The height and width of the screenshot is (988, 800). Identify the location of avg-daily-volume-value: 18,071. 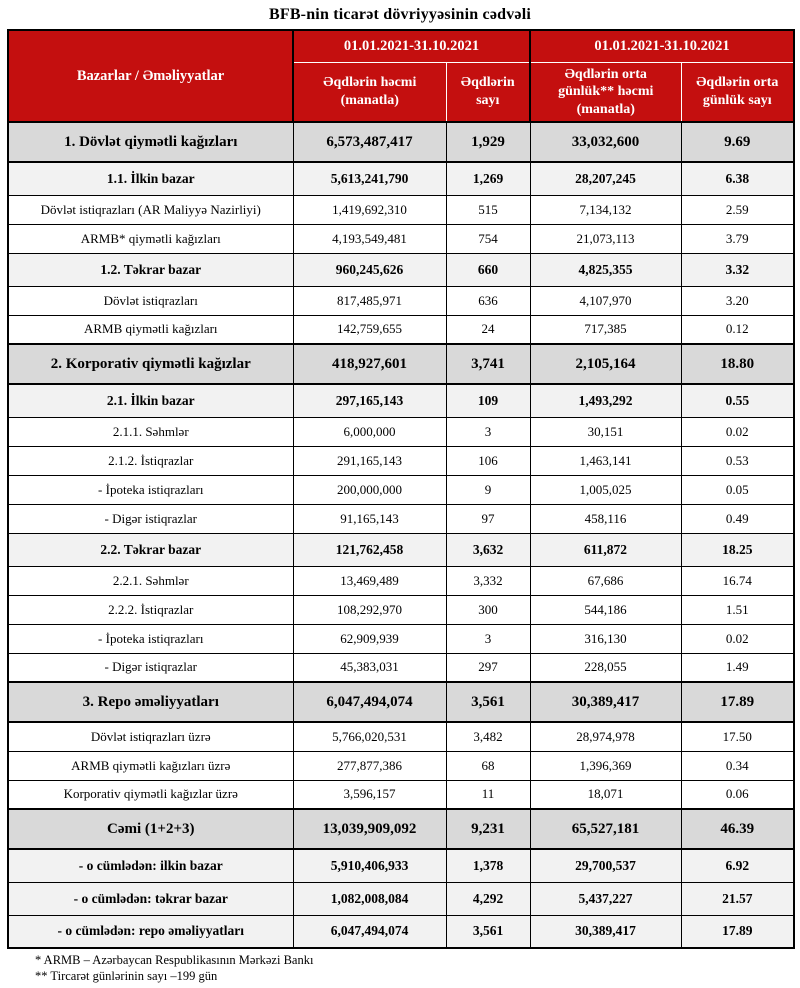
(605, 794).